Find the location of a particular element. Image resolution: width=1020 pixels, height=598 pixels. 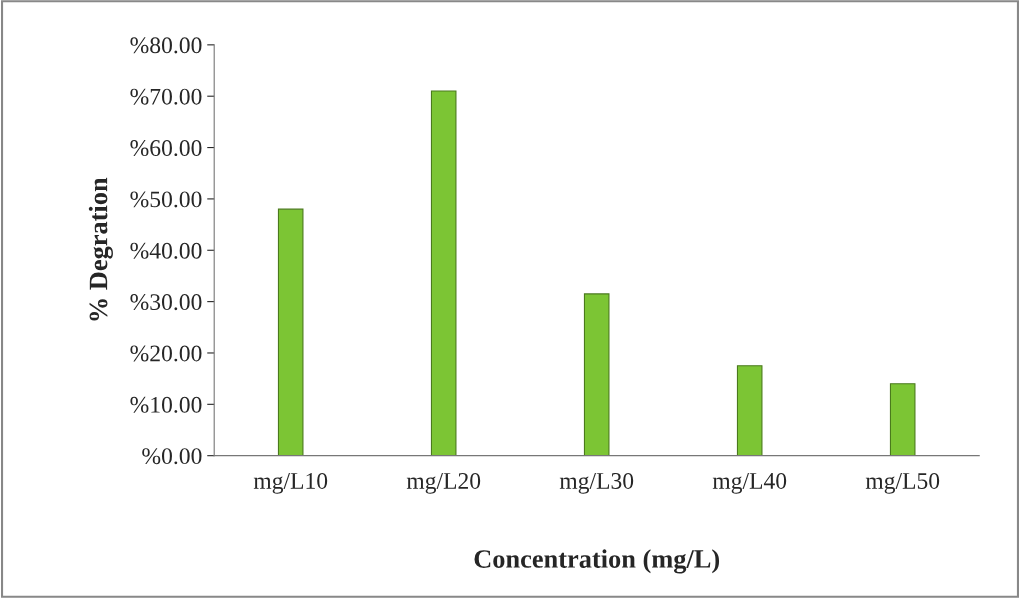

y-tick-label: %50.00 is located at coordinates (166, 199).